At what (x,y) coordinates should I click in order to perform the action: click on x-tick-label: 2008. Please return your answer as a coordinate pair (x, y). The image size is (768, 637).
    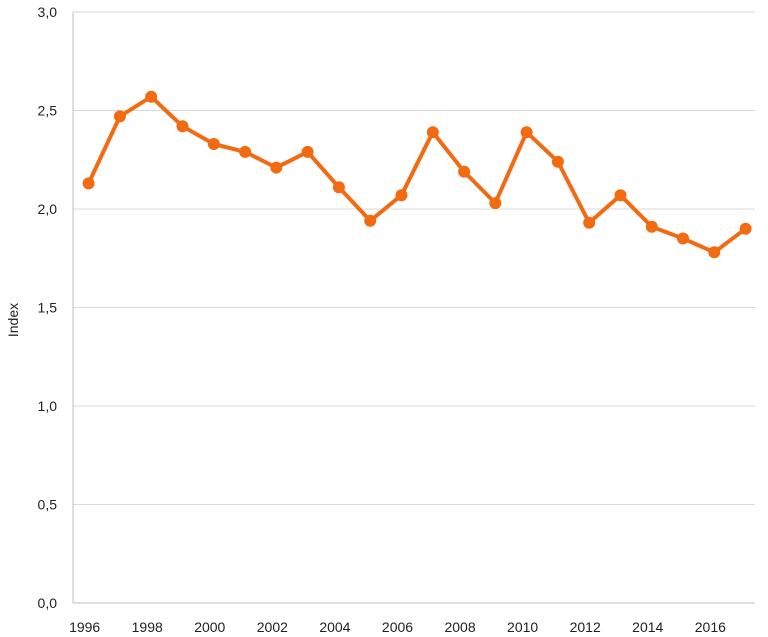
    Looking at the image, I should click on (459, 627).